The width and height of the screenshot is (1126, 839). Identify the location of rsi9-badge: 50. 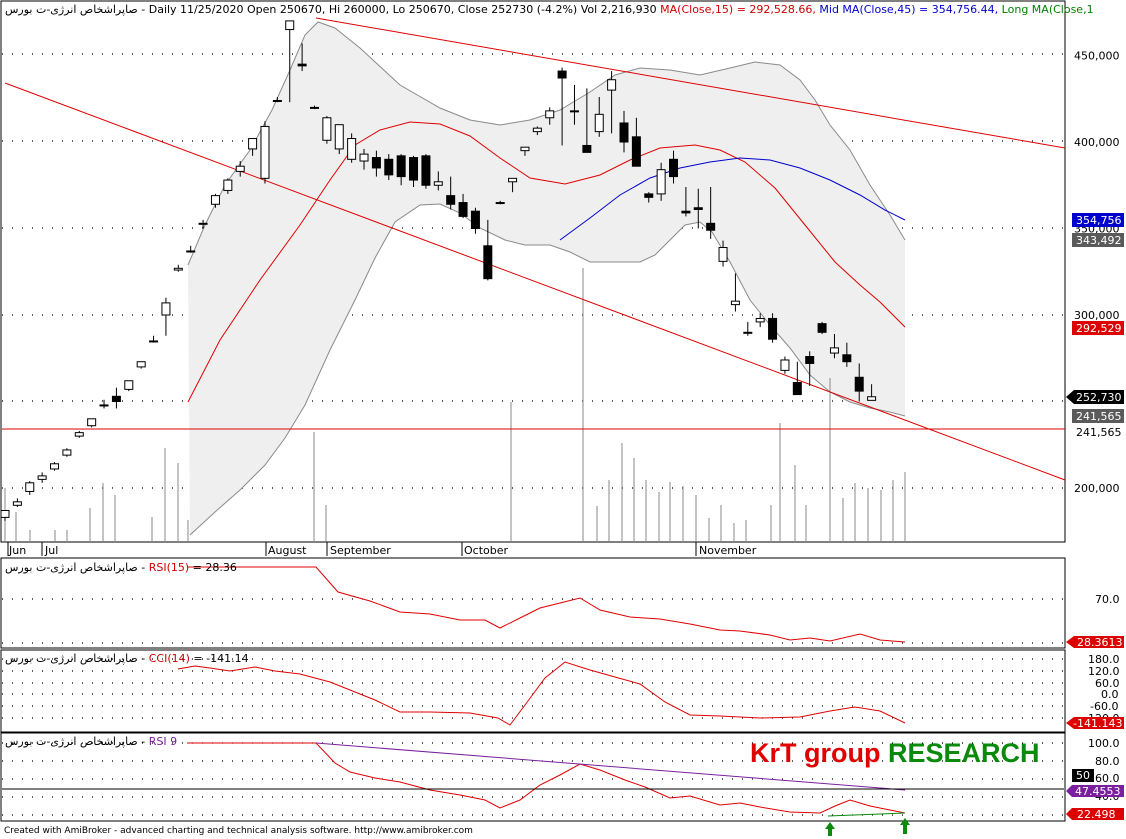
(1083, 775).